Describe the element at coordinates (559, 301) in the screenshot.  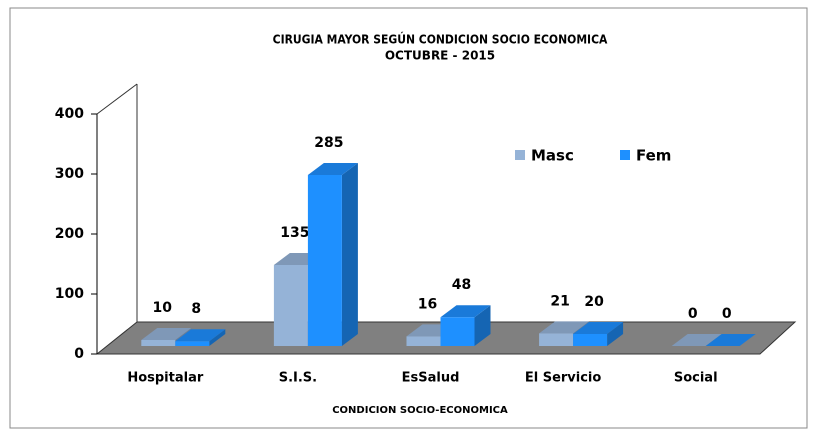
I see `value-label: 21` at that location.